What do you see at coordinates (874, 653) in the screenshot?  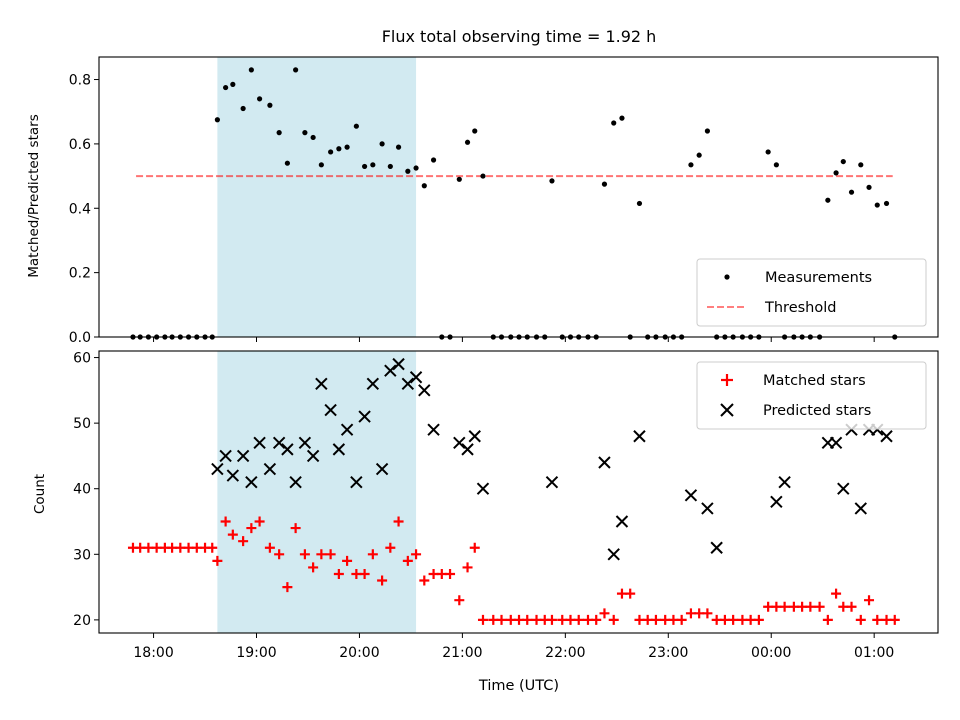 I see `x-tick-label: 01:00` at bounding box center [874, 653].